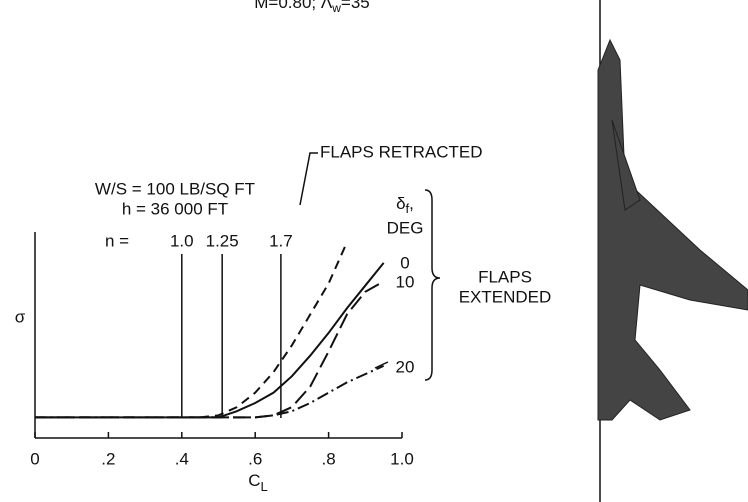 This screenshot has width=748, height=502. Describe the element at coordinates (402, 458) in the screenshot. I see `x-tick-label: 1.0` at that location.